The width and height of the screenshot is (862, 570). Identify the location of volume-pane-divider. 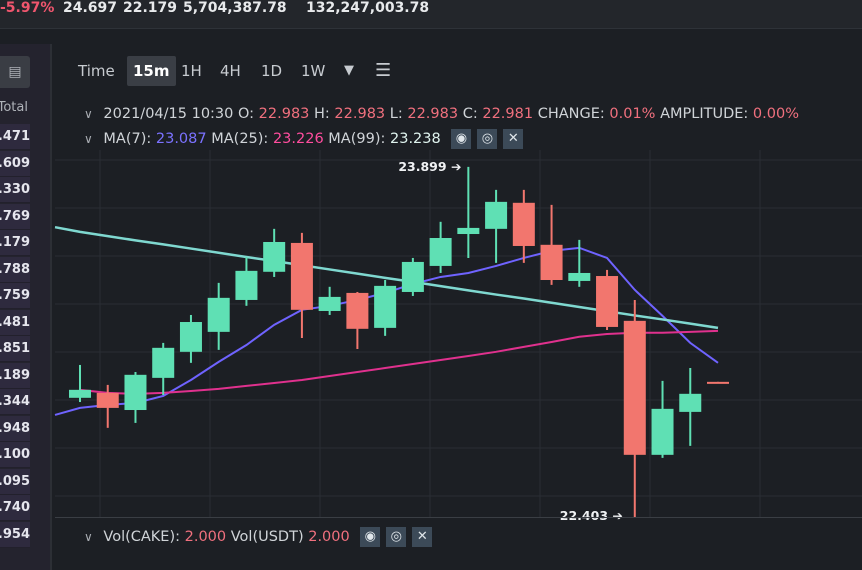
(458, 517).